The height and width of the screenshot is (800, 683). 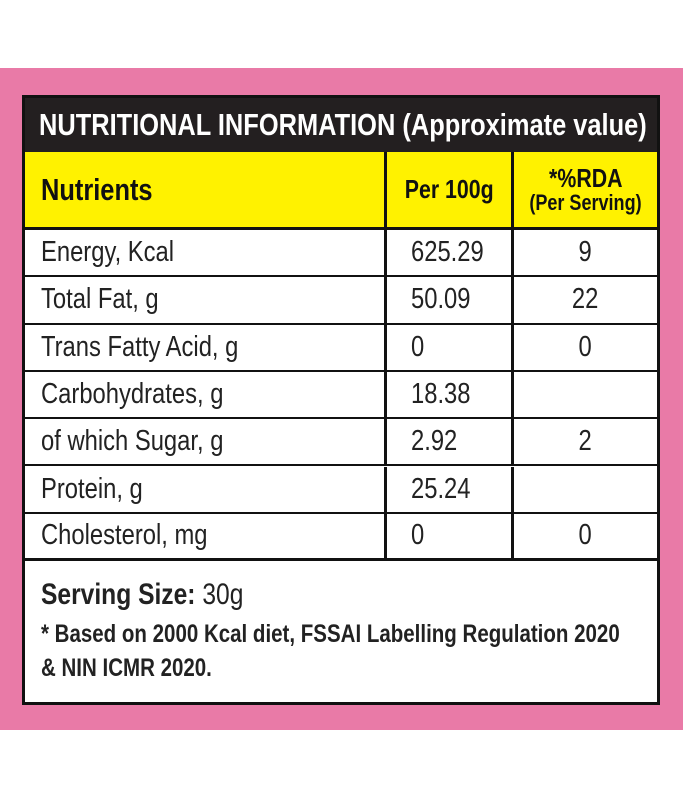 What do you see at coordinates (132, 394) in the screenshot?
I see `nutrient-name: Carbohydrates, g` at bounding box center [132, 394].